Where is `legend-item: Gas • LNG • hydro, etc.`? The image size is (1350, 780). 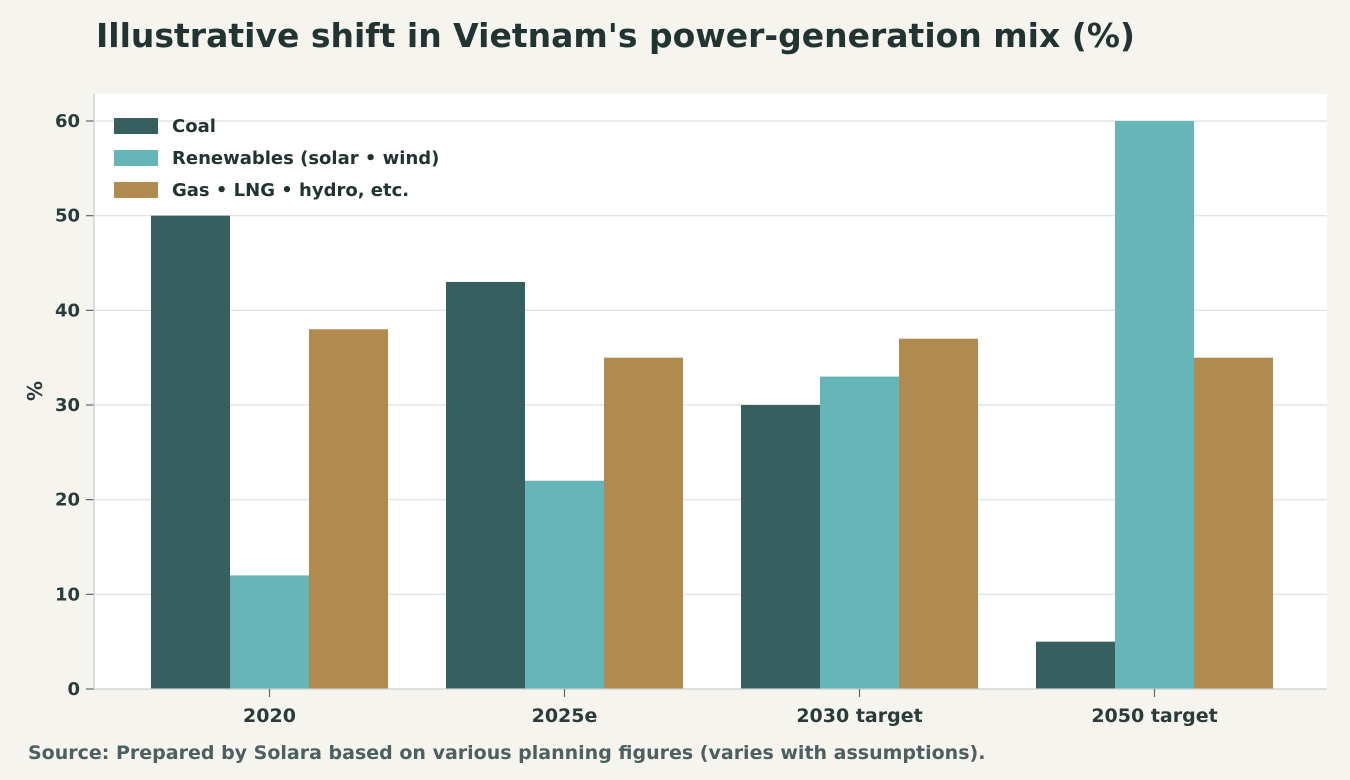
legend-item: Gas • LNG • hydro, etc. is located at coordinates (276, 190).